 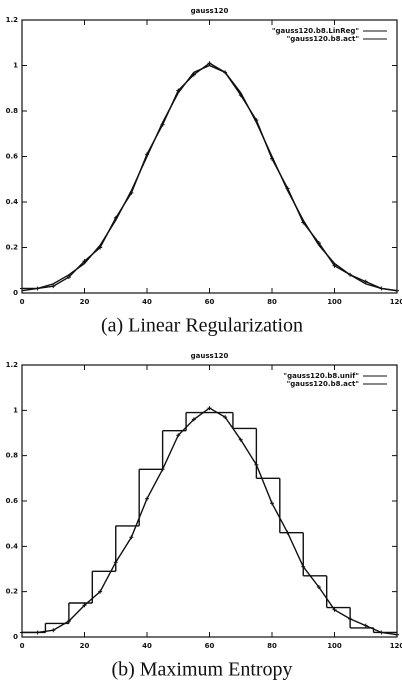 What do you see at coordinates (202, 326) in the screenshot?
I see `caption: (a) Linear Regularization` at bounding box center [202, 326].